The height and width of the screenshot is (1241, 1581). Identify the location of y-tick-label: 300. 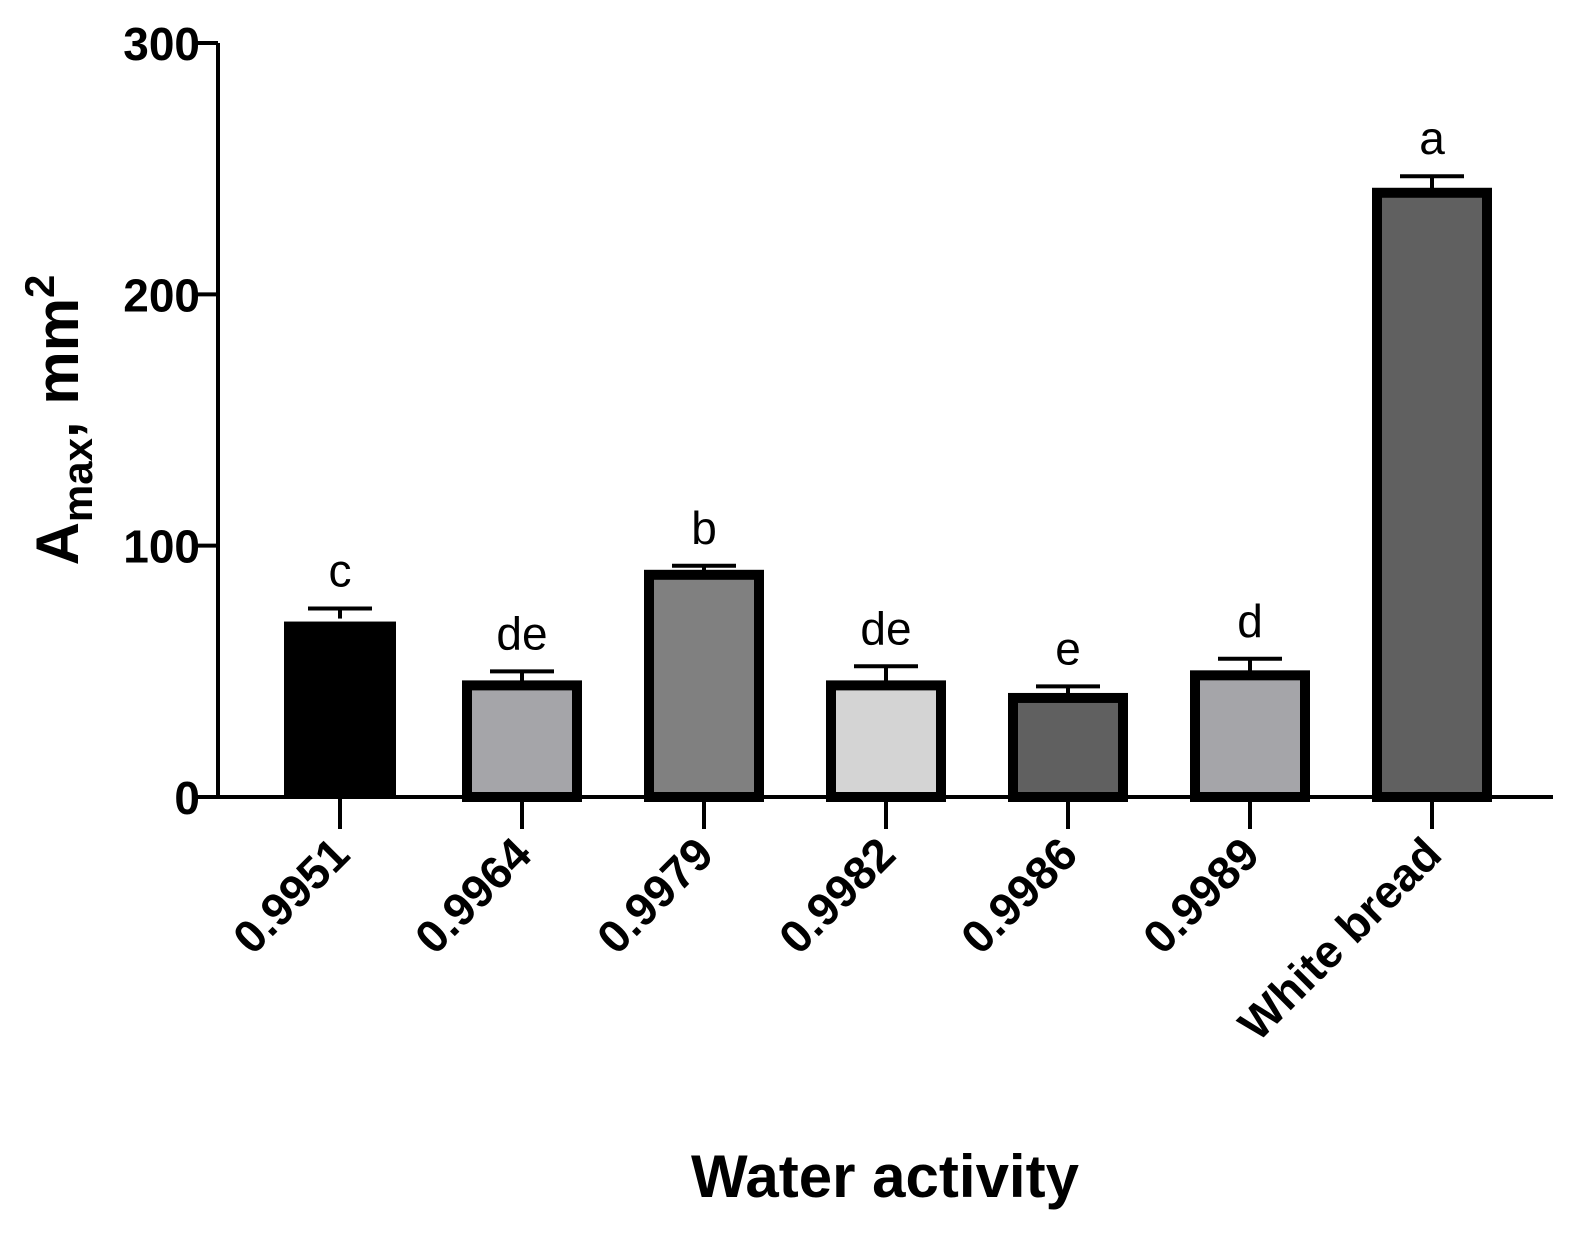
(161, 44).